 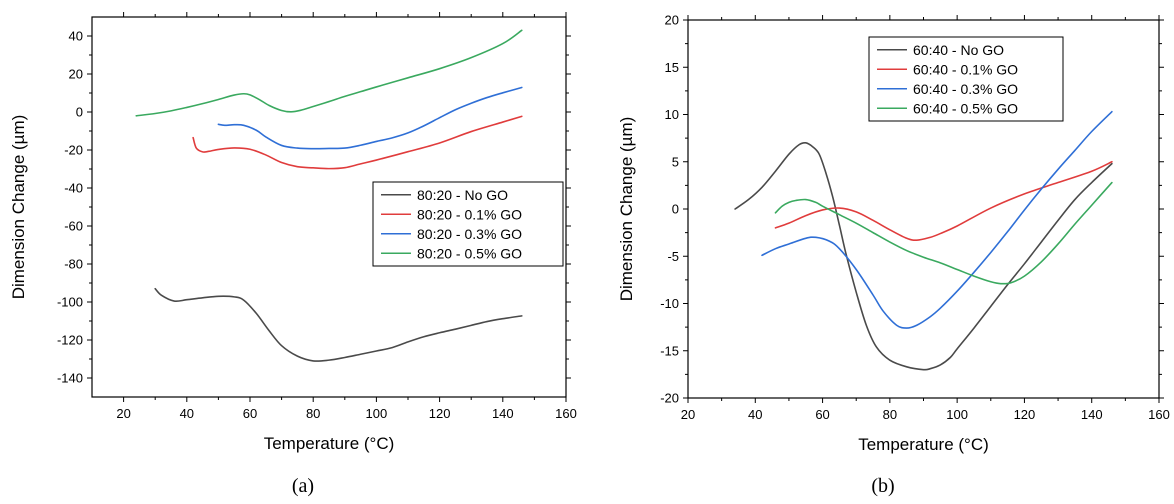 What do you see at coordinates (70, 378) in the screenshot?
I see `y-tick-label: -140` at bounding box center [70, 378].